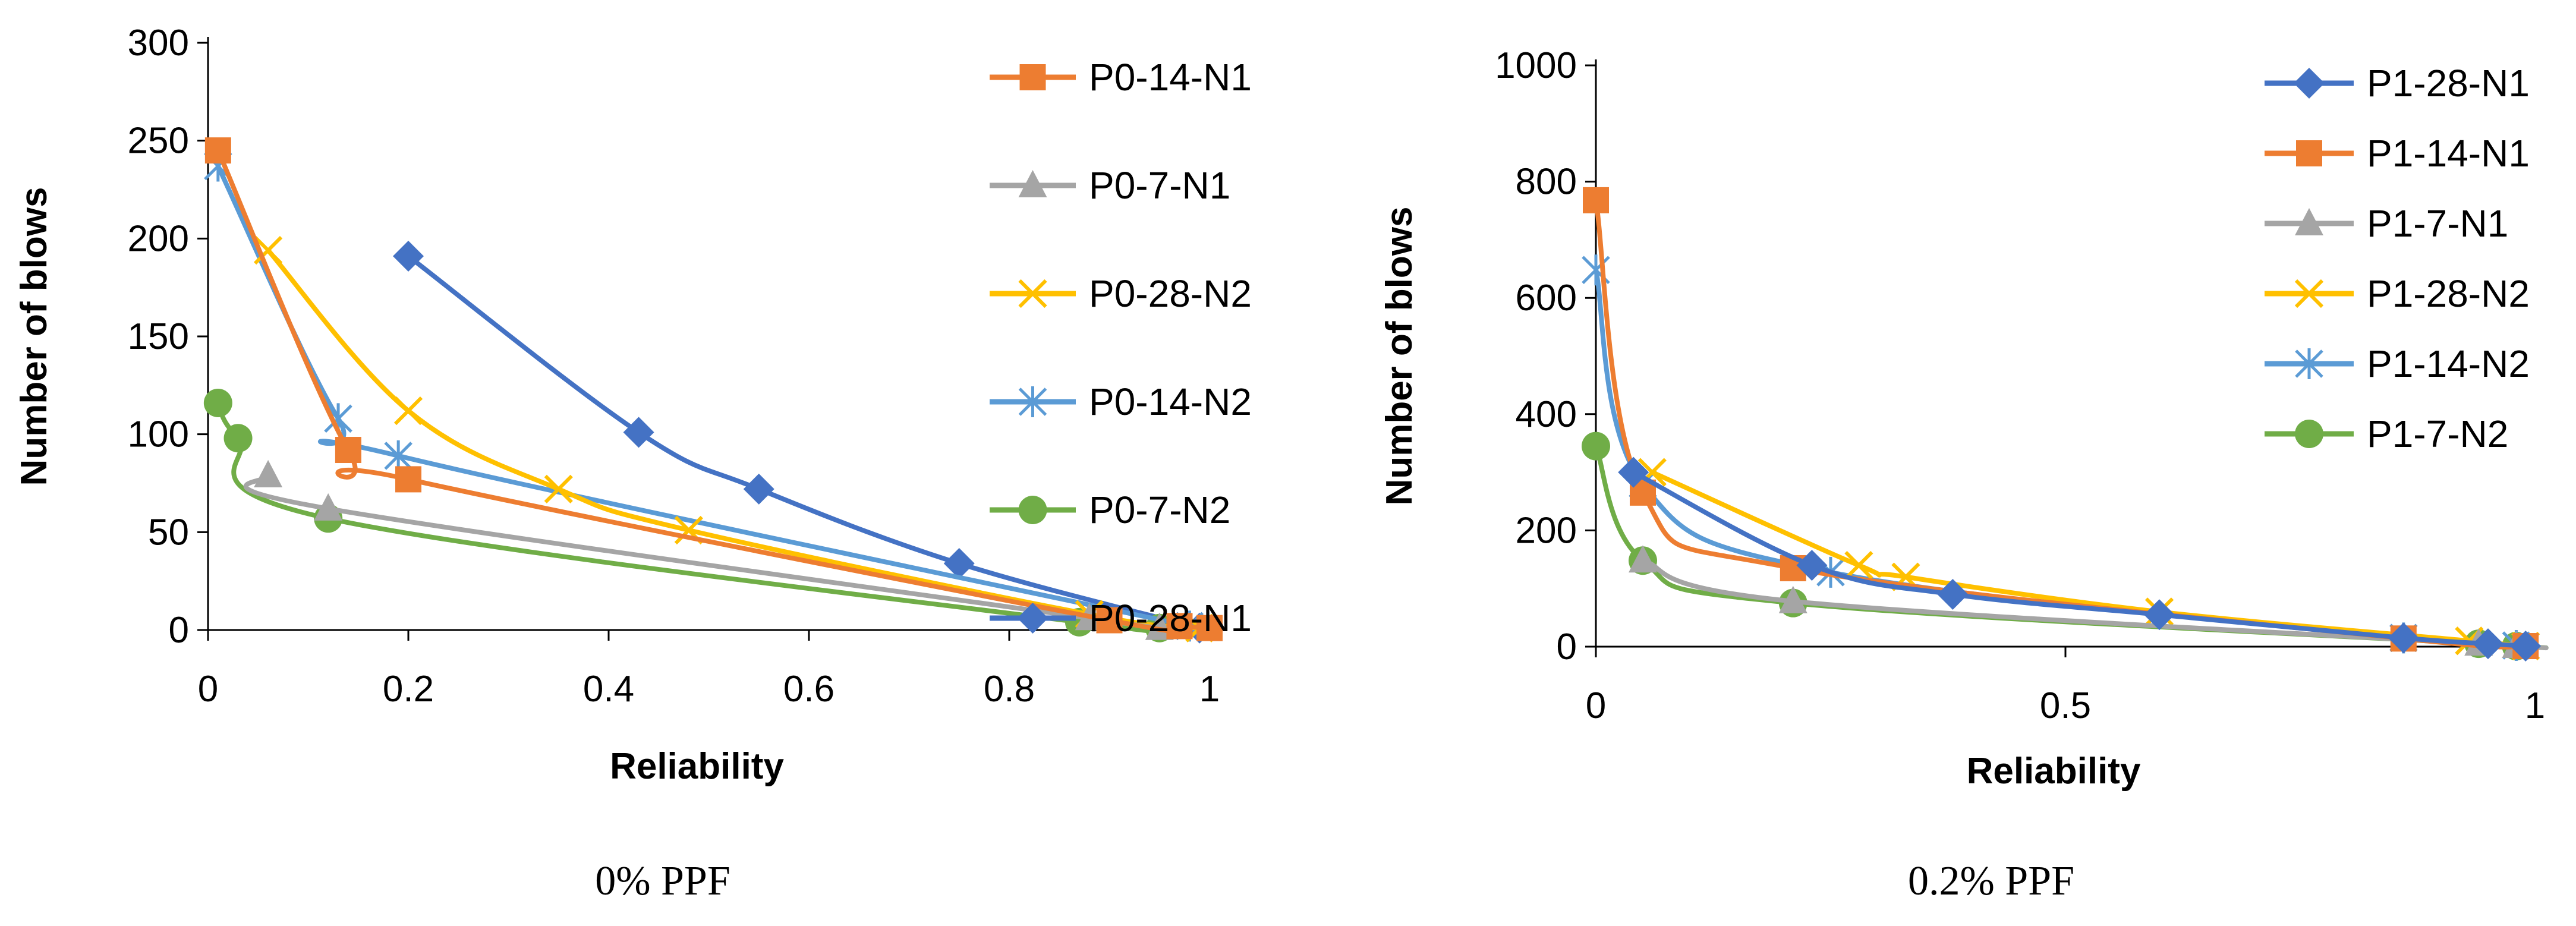  I want to click on x-tick-label: 0.8, so click(1009, 689).